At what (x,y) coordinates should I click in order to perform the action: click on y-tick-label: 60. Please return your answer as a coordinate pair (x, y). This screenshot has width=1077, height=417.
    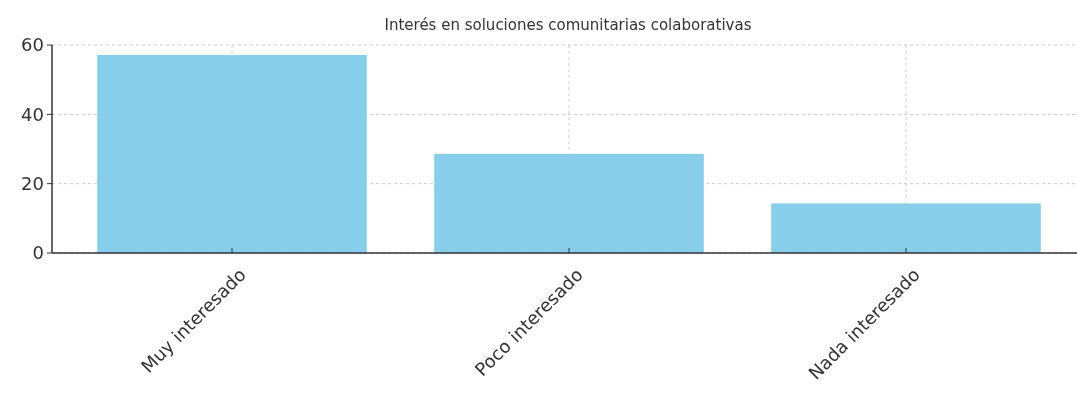
    Looking at the image, I should click on (32, 45).